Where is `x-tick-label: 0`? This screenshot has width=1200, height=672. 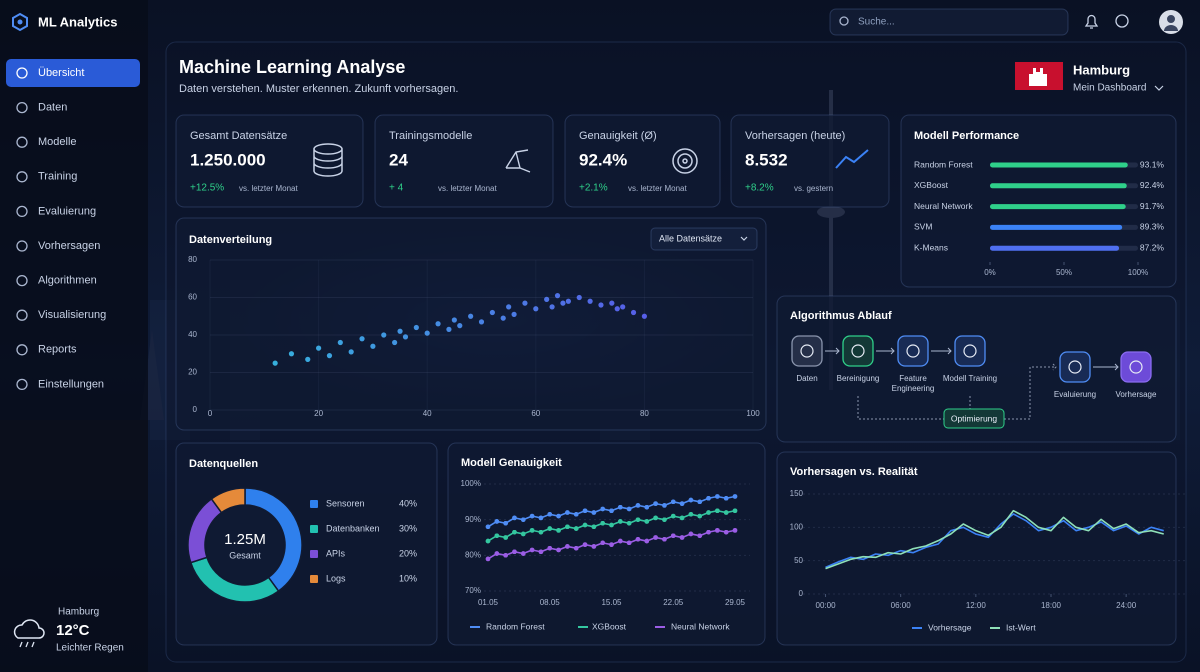
x-tick-label: 0 is located at coordinates (210, 413).